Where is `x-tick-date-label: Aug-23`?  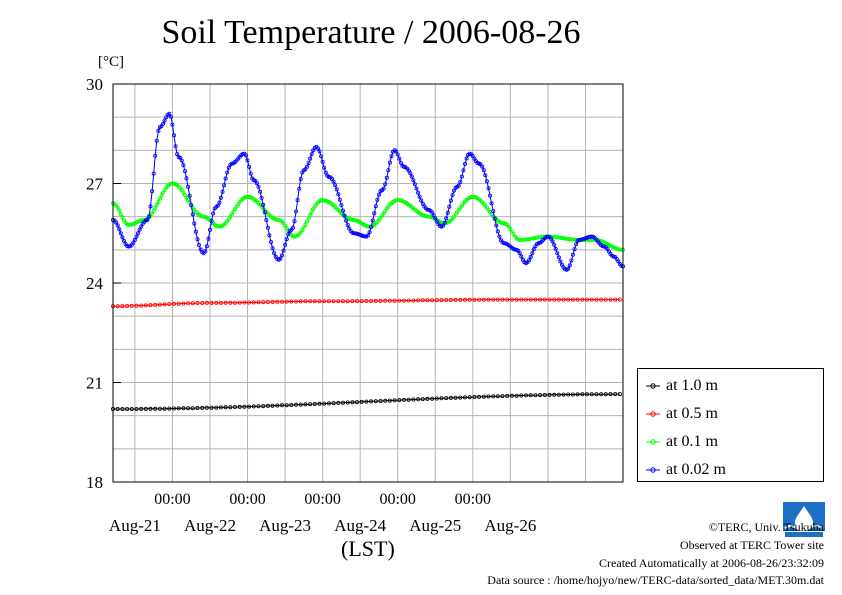 x-tick-date-label: Aug-23 is located at coordinates (285, 525).